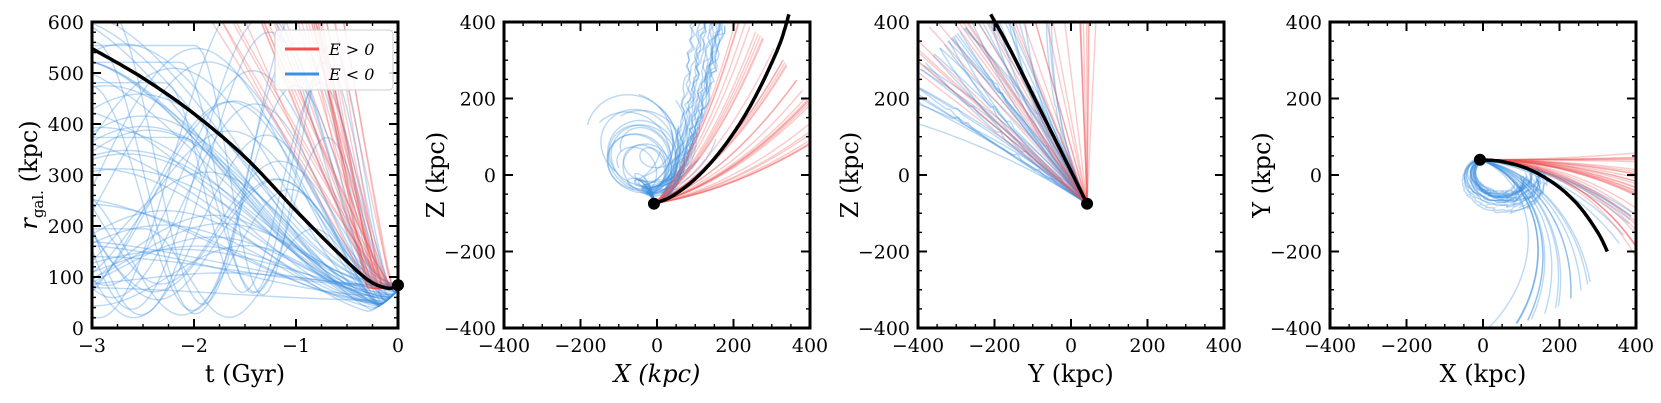 This screenshot has width=1661, height=403. I want to click on y-tick-label: 500, so click(66, 74).